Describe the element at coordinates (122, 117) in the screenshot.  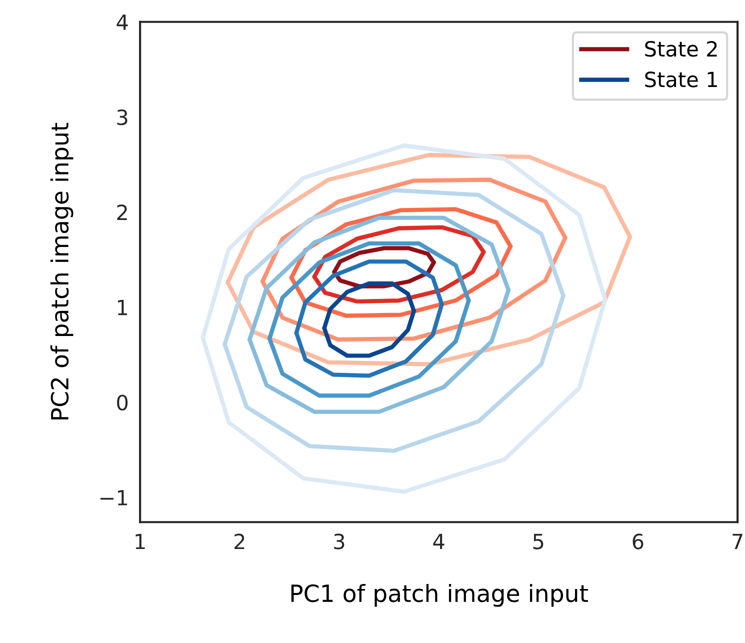
I see `y-tick-label: 3` at that location.